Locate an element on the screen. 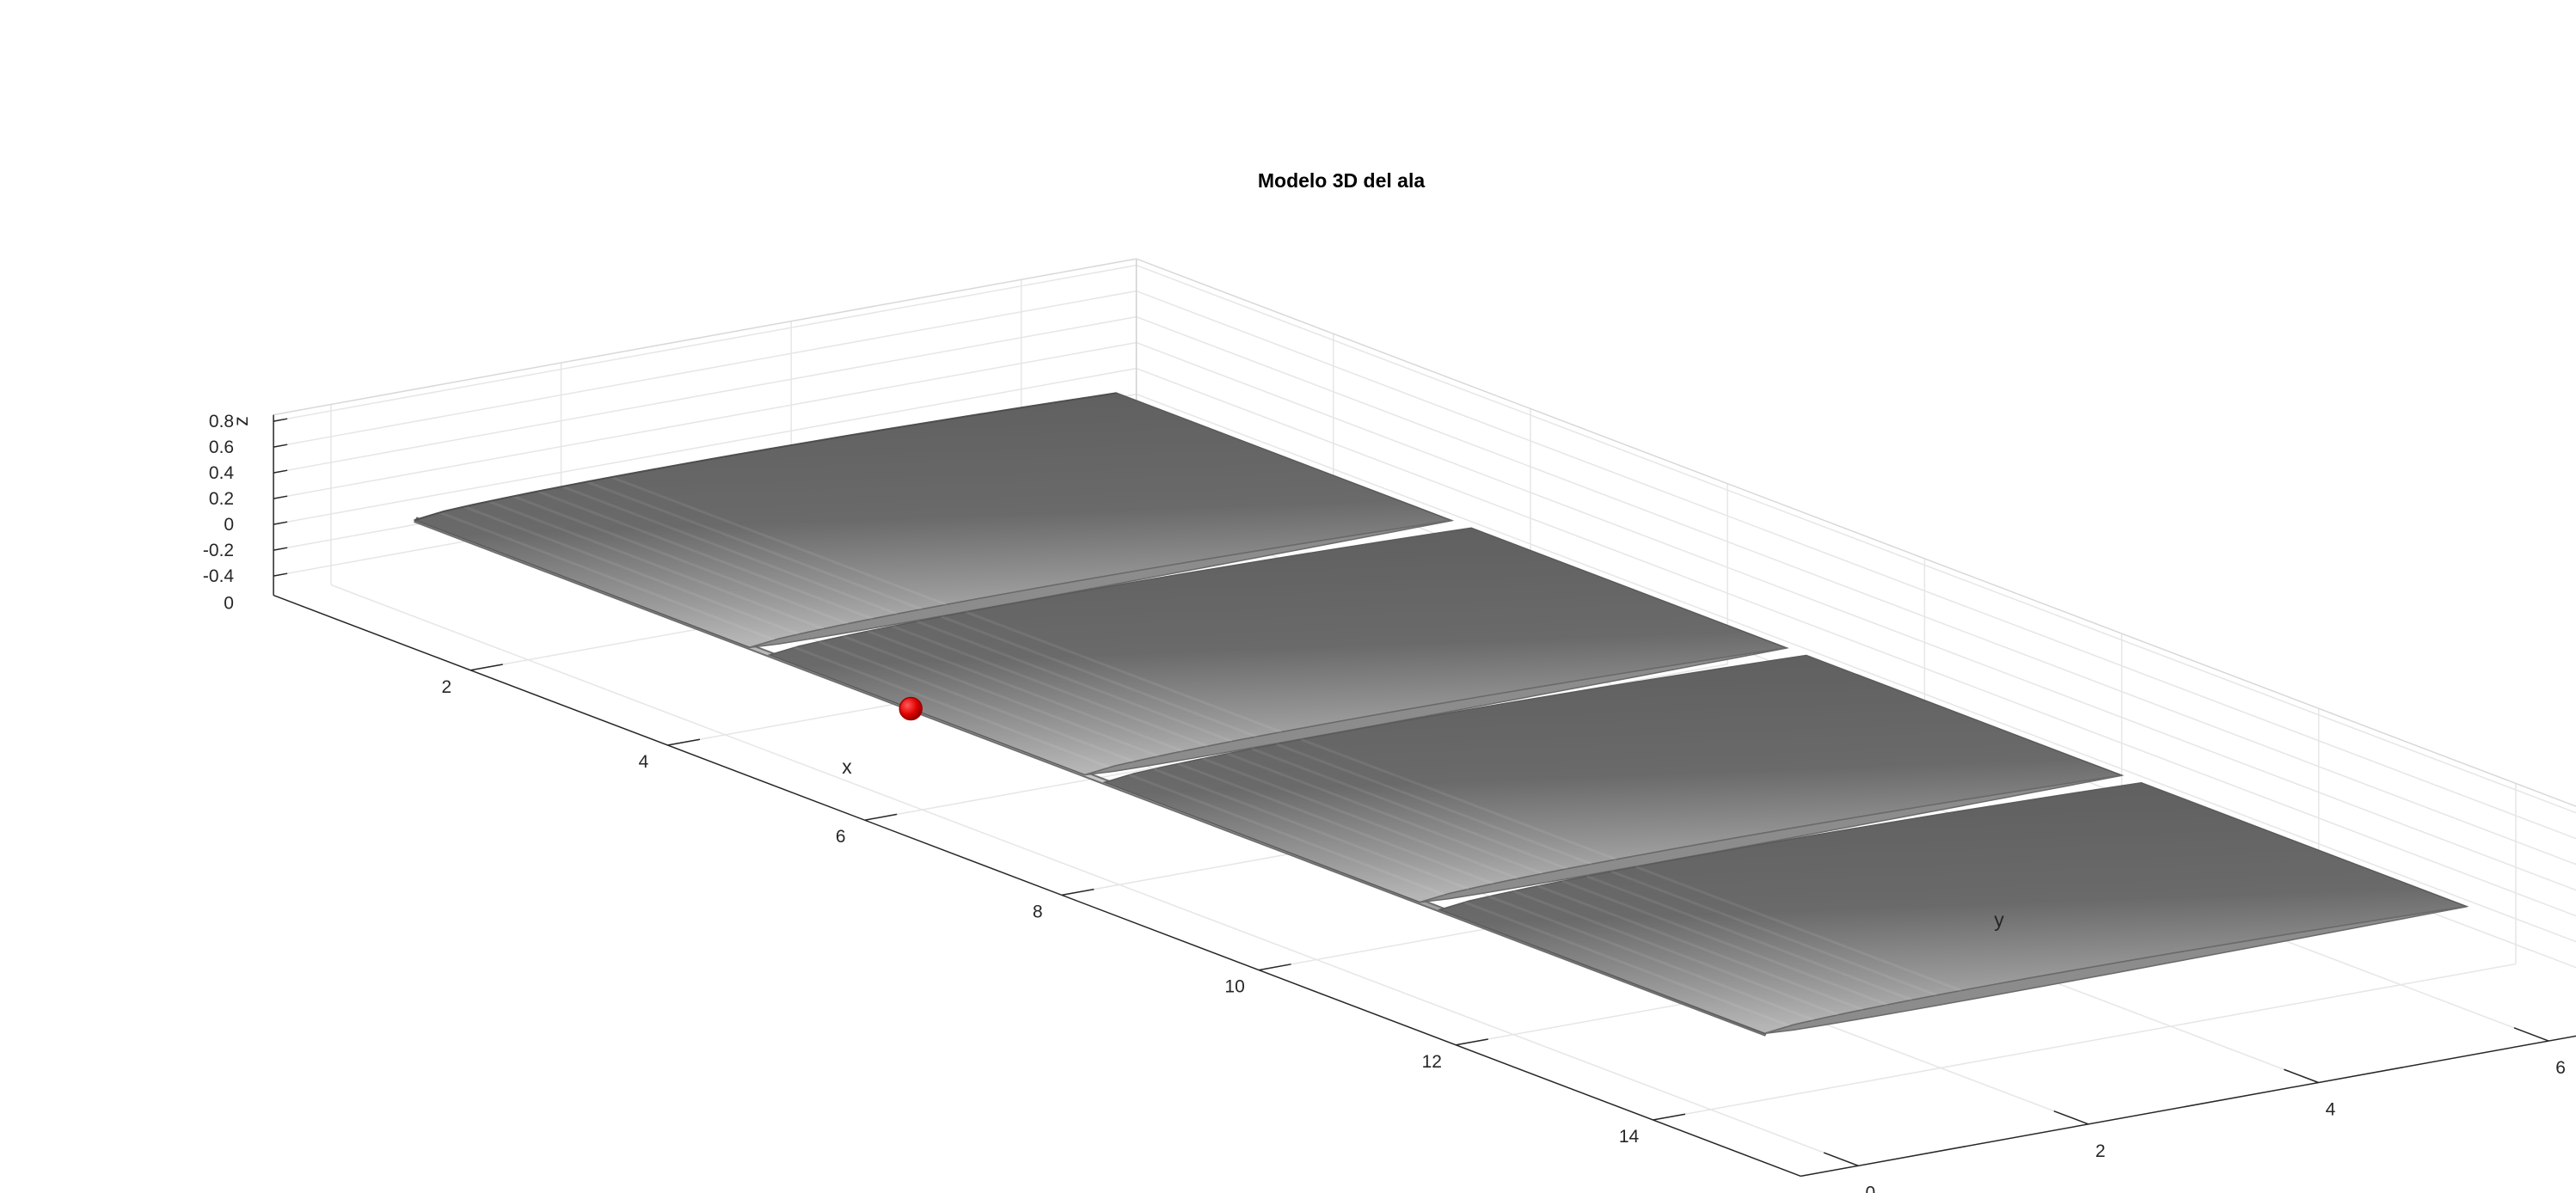 The width and height of the screenshot is (2576, 1193). x-tick-label: 12 is located at coordinates (1432, 1062).